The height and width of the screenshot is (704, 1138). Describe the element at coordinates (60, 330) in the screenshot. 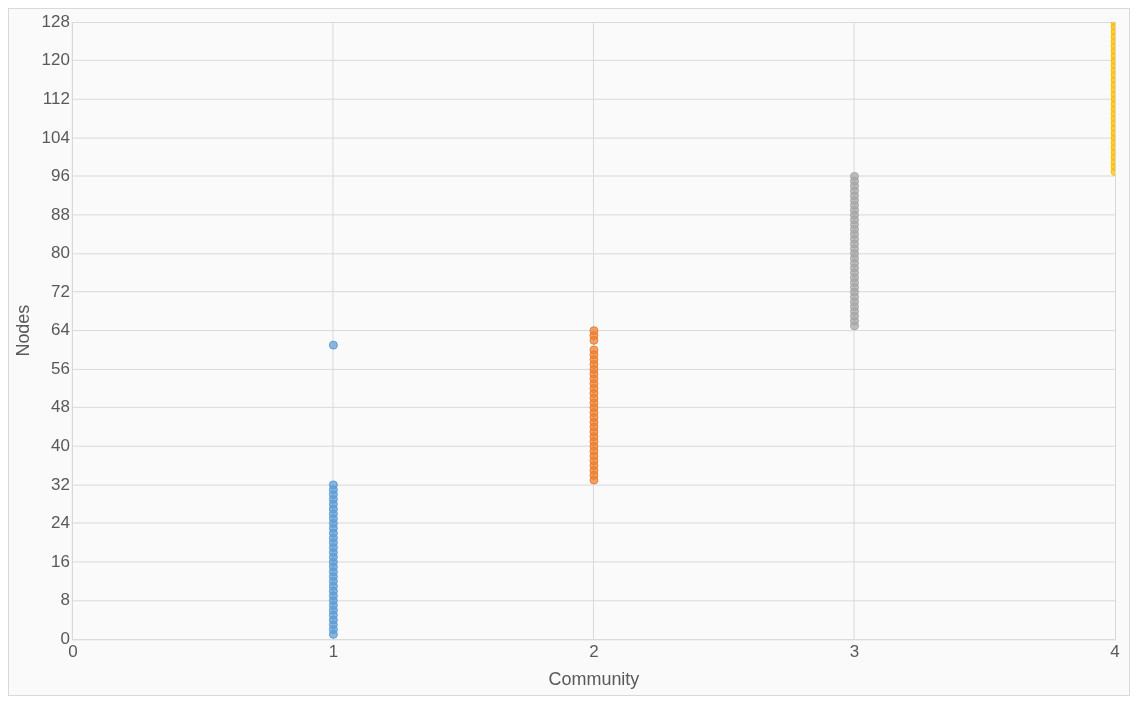

I see `y-tick-label: 64` at that location.